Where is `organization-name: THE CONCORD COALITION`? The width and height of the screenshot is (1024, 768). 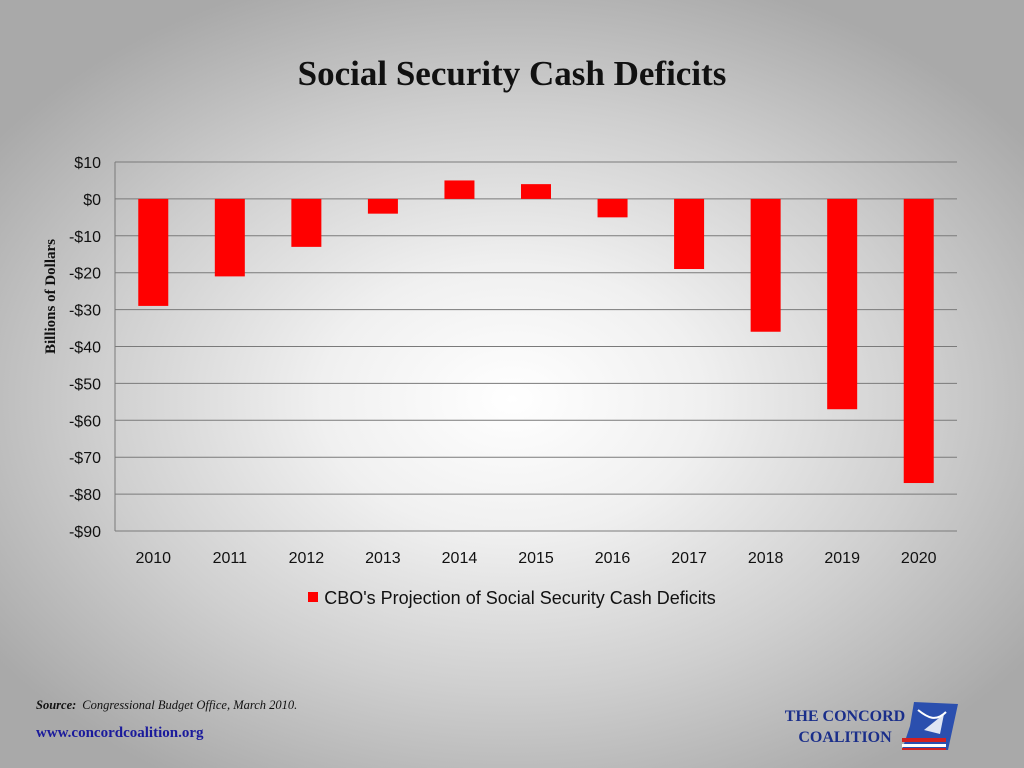 organization-name: THE CONCORD COALITION is located at coordinates (845, 727).